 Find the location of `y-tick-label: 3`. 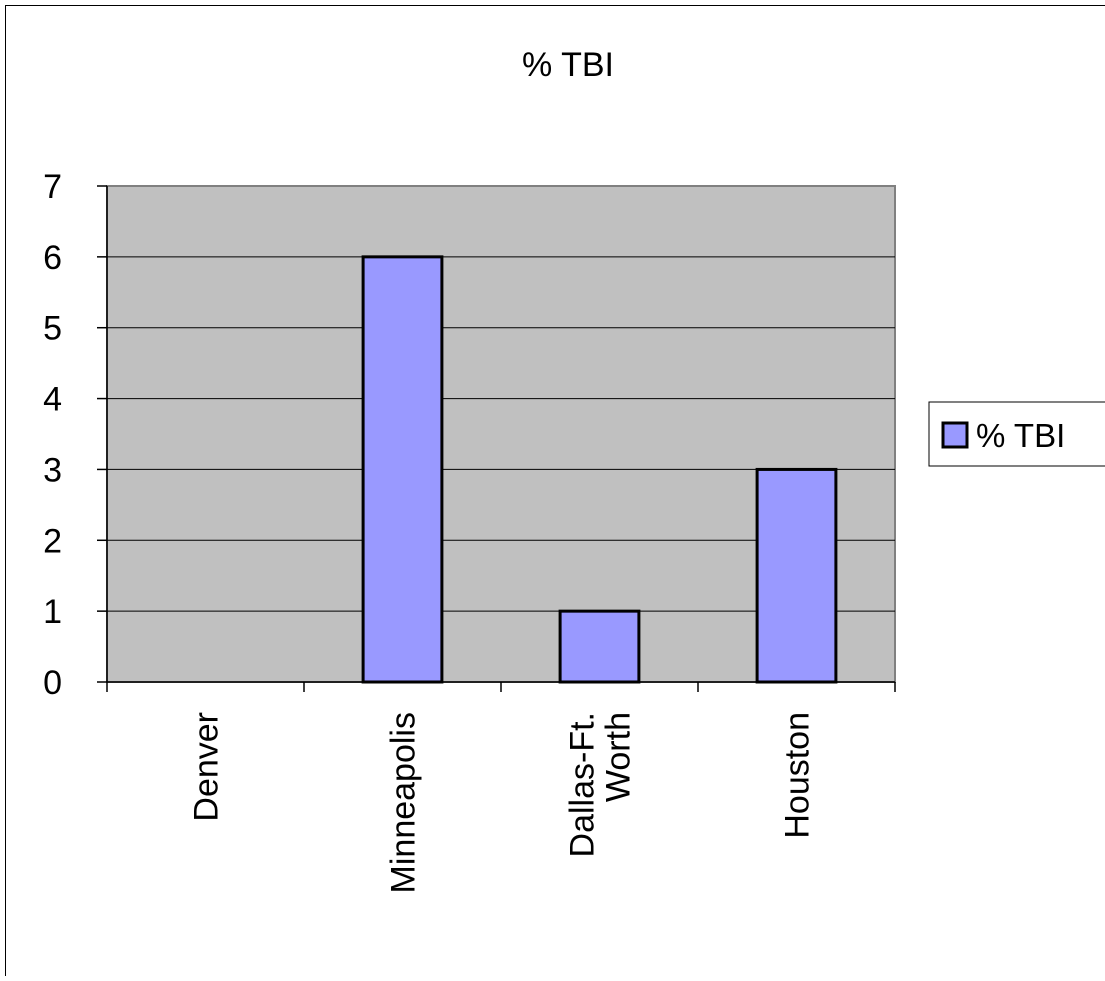

y-tick-label: 3 is located at coordinates (52, 470).